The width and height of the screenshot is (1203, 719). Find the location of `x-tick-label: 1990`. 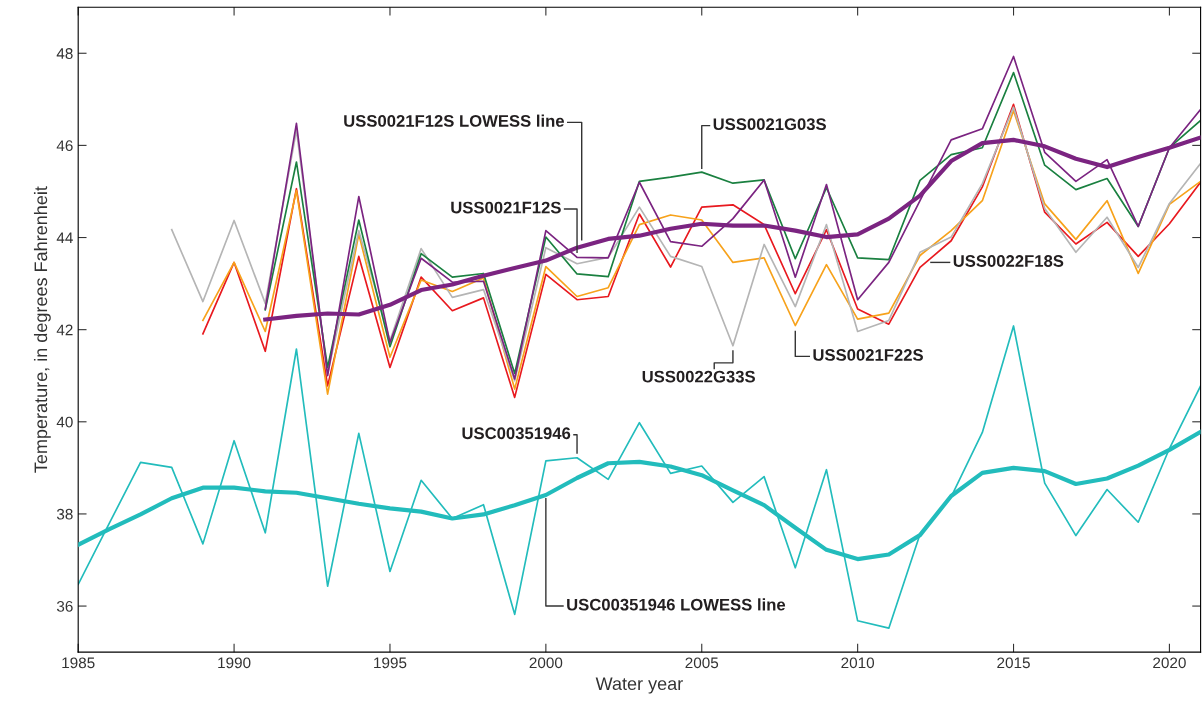

x-tick-label: 1990 is located at coordinates (234, 663).